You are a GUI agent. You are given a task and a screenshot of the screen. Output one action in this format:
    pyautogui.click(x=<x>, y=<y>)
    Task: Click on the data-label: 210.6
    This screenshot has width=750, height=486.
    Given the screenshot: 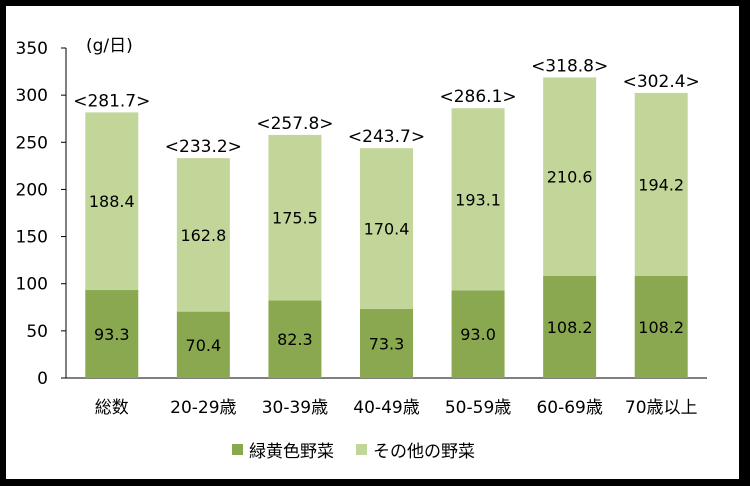 What is the action you would take?
    pyautogui.click(x=570, y=177)
    